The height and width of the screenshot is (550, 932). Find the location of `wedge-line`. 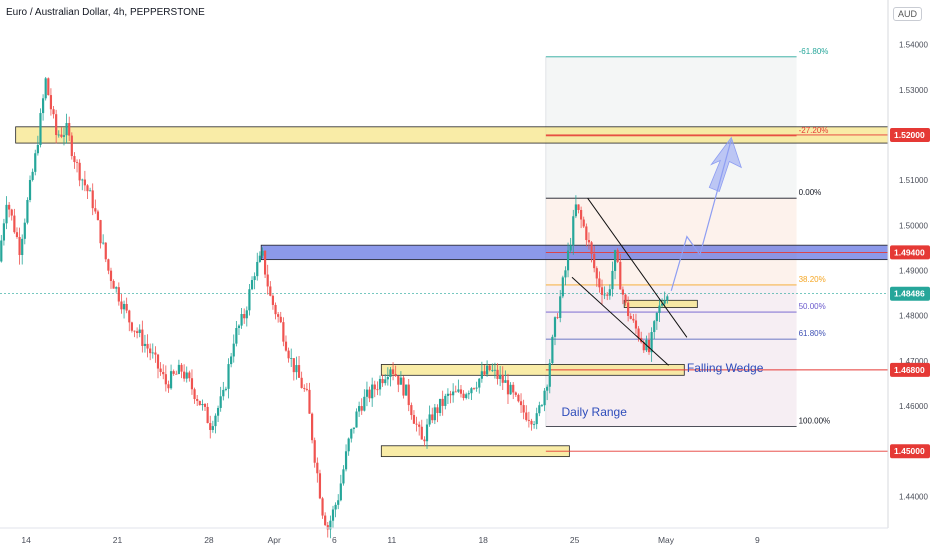

wedge-line is located at coordinates (637, 267).